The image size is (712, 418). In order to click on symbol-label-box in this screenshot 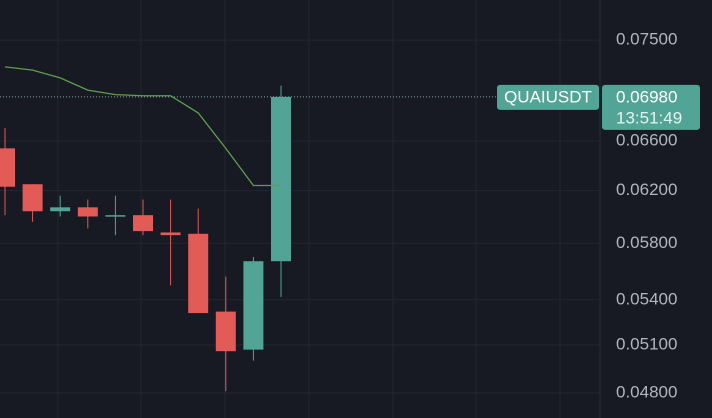, I will do `click(548, 97)`.